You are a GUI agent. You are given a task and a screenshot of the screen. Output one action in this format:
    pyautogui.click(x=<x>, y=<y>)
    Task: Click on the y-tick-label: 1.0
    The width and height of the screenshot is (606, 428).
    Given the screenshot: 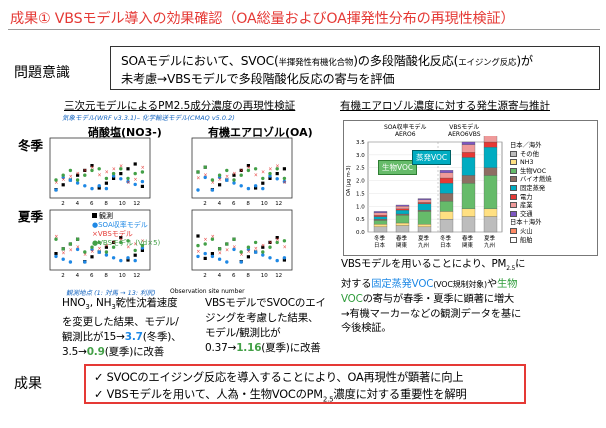 What is the action you would take?
    pyautogui.click(x=360, y=207)
    